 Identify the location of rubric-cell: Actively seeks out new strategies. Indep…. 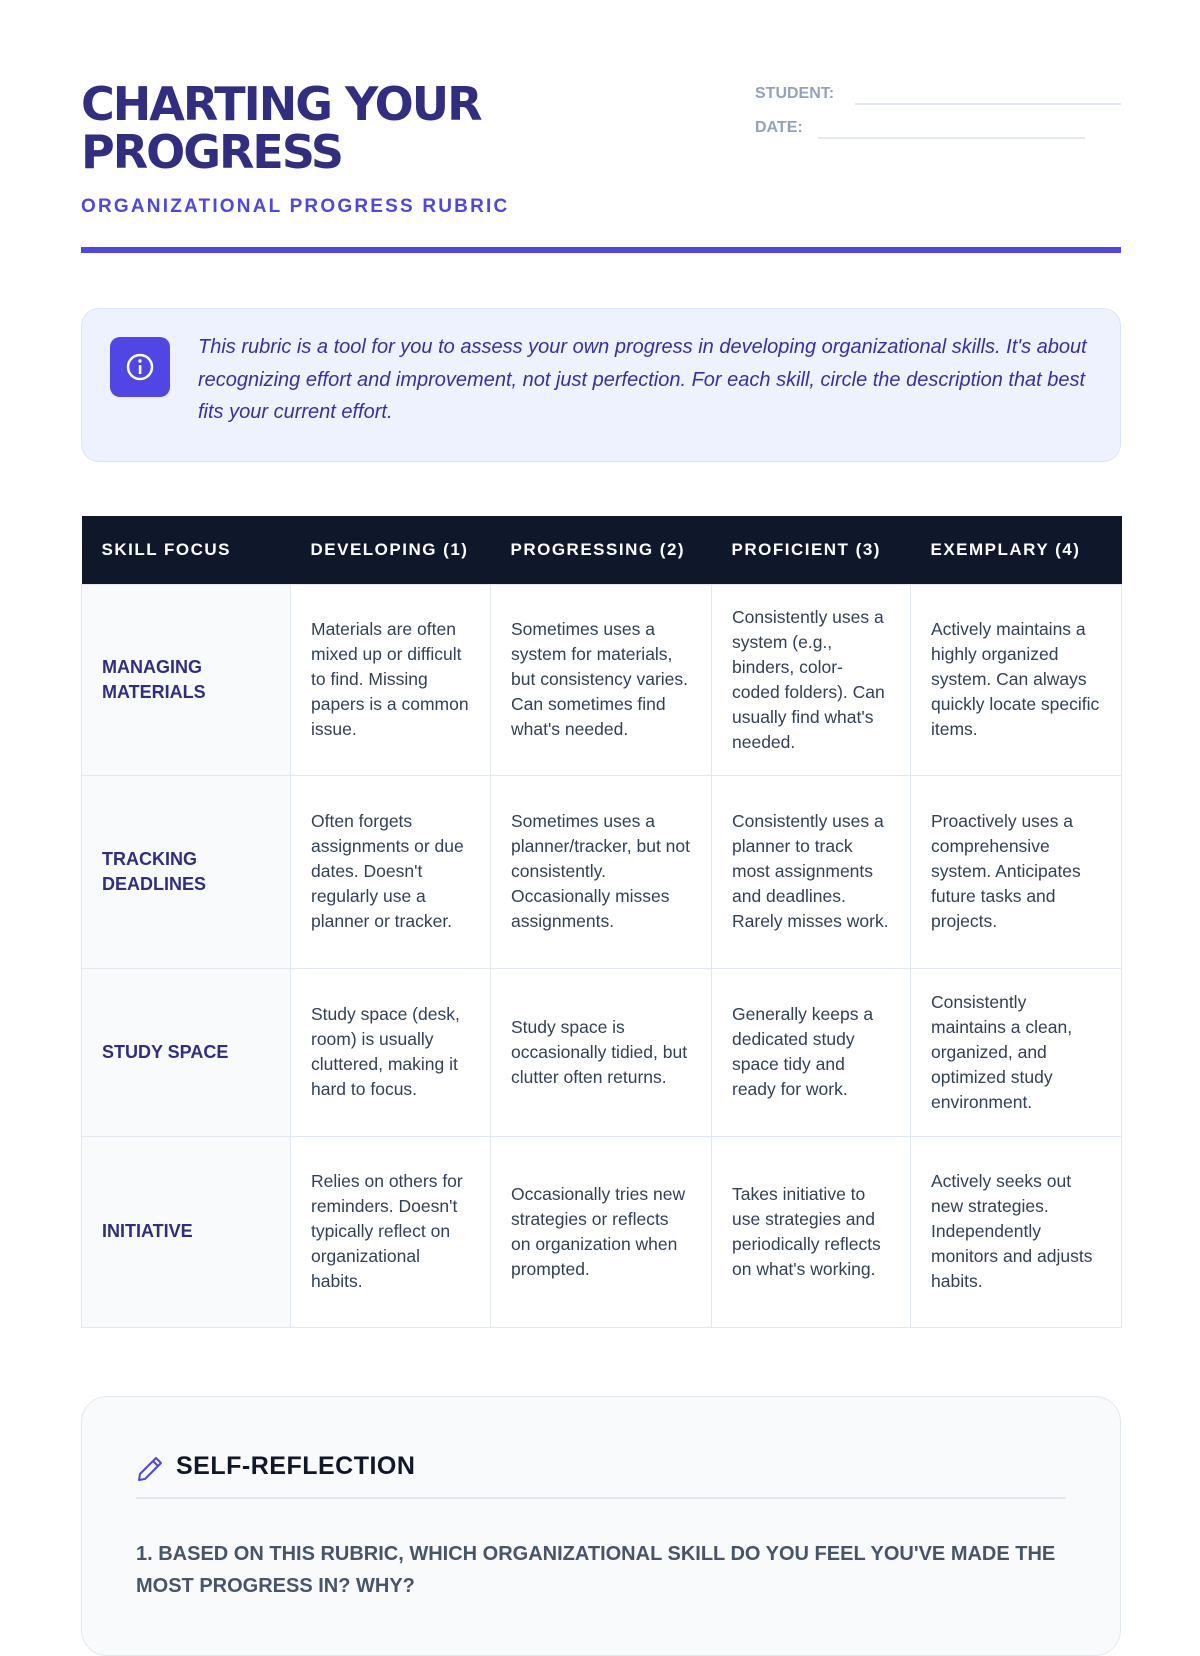
(1016, 1231).